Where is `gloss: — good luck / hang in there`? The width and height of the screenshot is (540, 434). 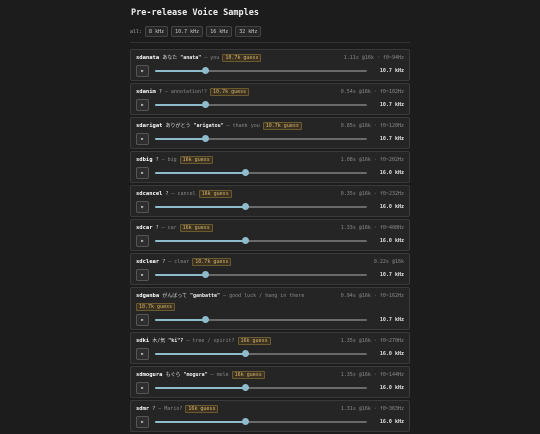 gloss: — good luck / hang in there is located at coordinates (264, 296).